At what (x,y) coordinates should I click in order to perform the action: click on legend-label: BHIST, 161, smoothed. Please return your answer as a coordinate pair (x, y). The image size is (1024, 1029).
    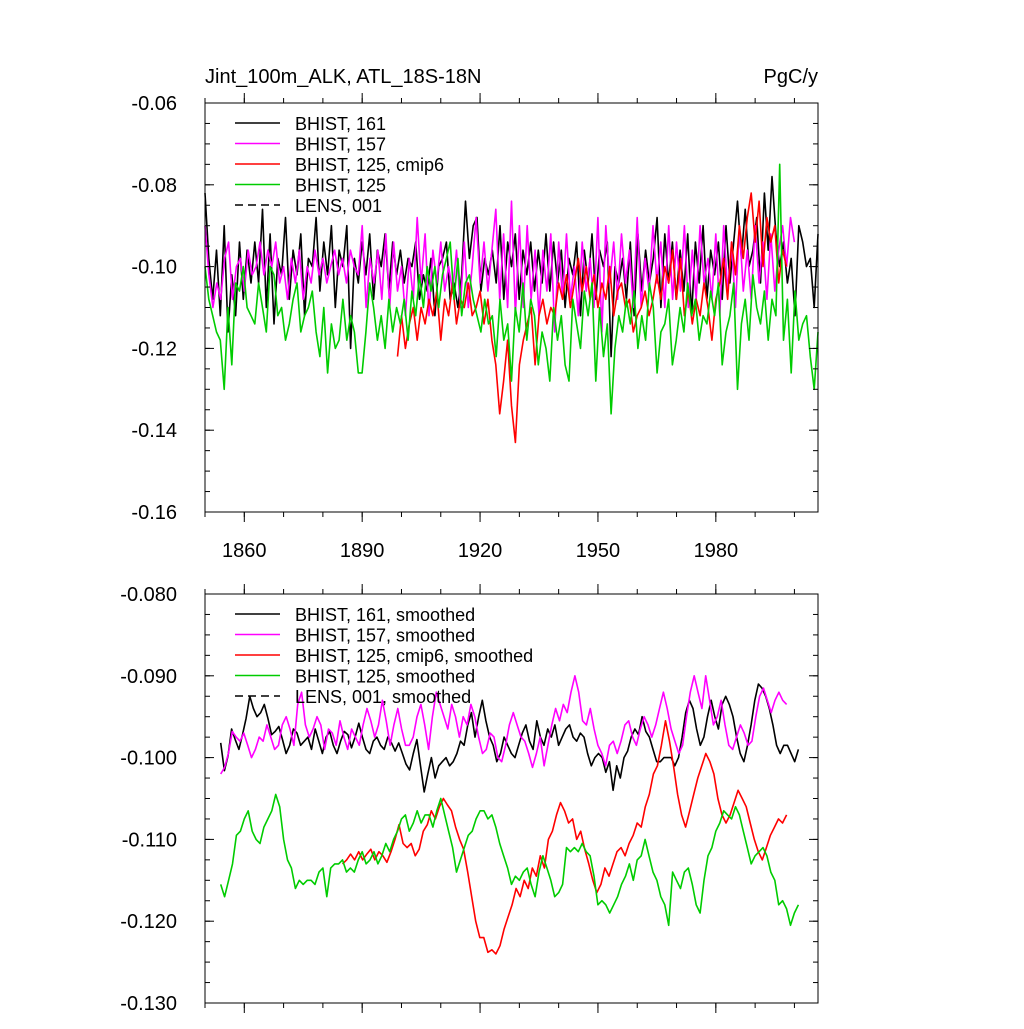
    Looking at the image, I should click on (385, 615).